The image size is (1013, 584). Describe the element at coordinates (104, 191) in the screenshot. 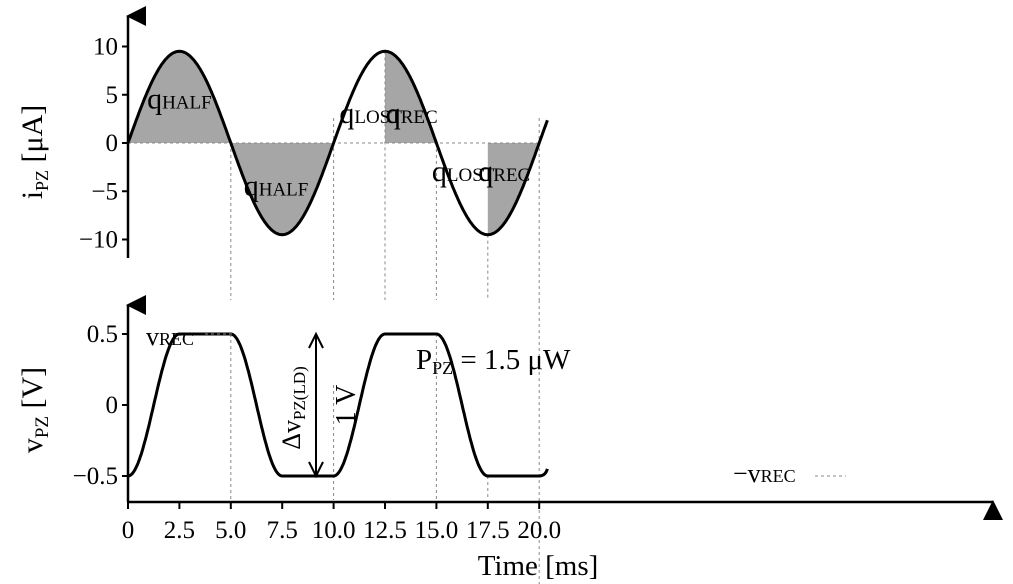

I see `current-tick-label-3: −5` at that location.